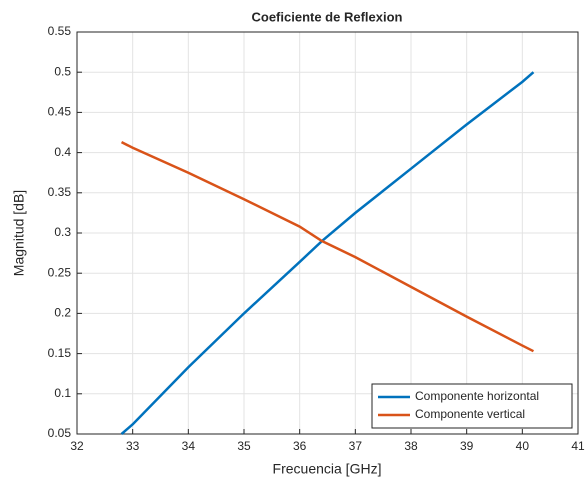  Describe the element at coordinates (411, 446) in the screenshot. I see `x-tick-label: 38` at that location.